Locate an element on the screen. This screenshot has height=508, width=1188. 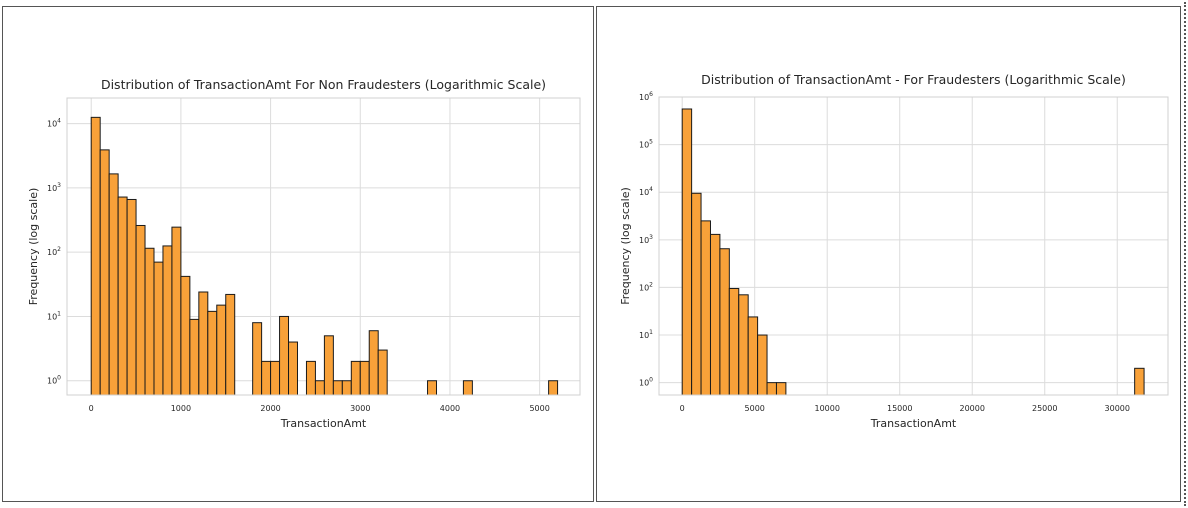
x-tick-label: 25000 is located at coordinates (1044, 408).